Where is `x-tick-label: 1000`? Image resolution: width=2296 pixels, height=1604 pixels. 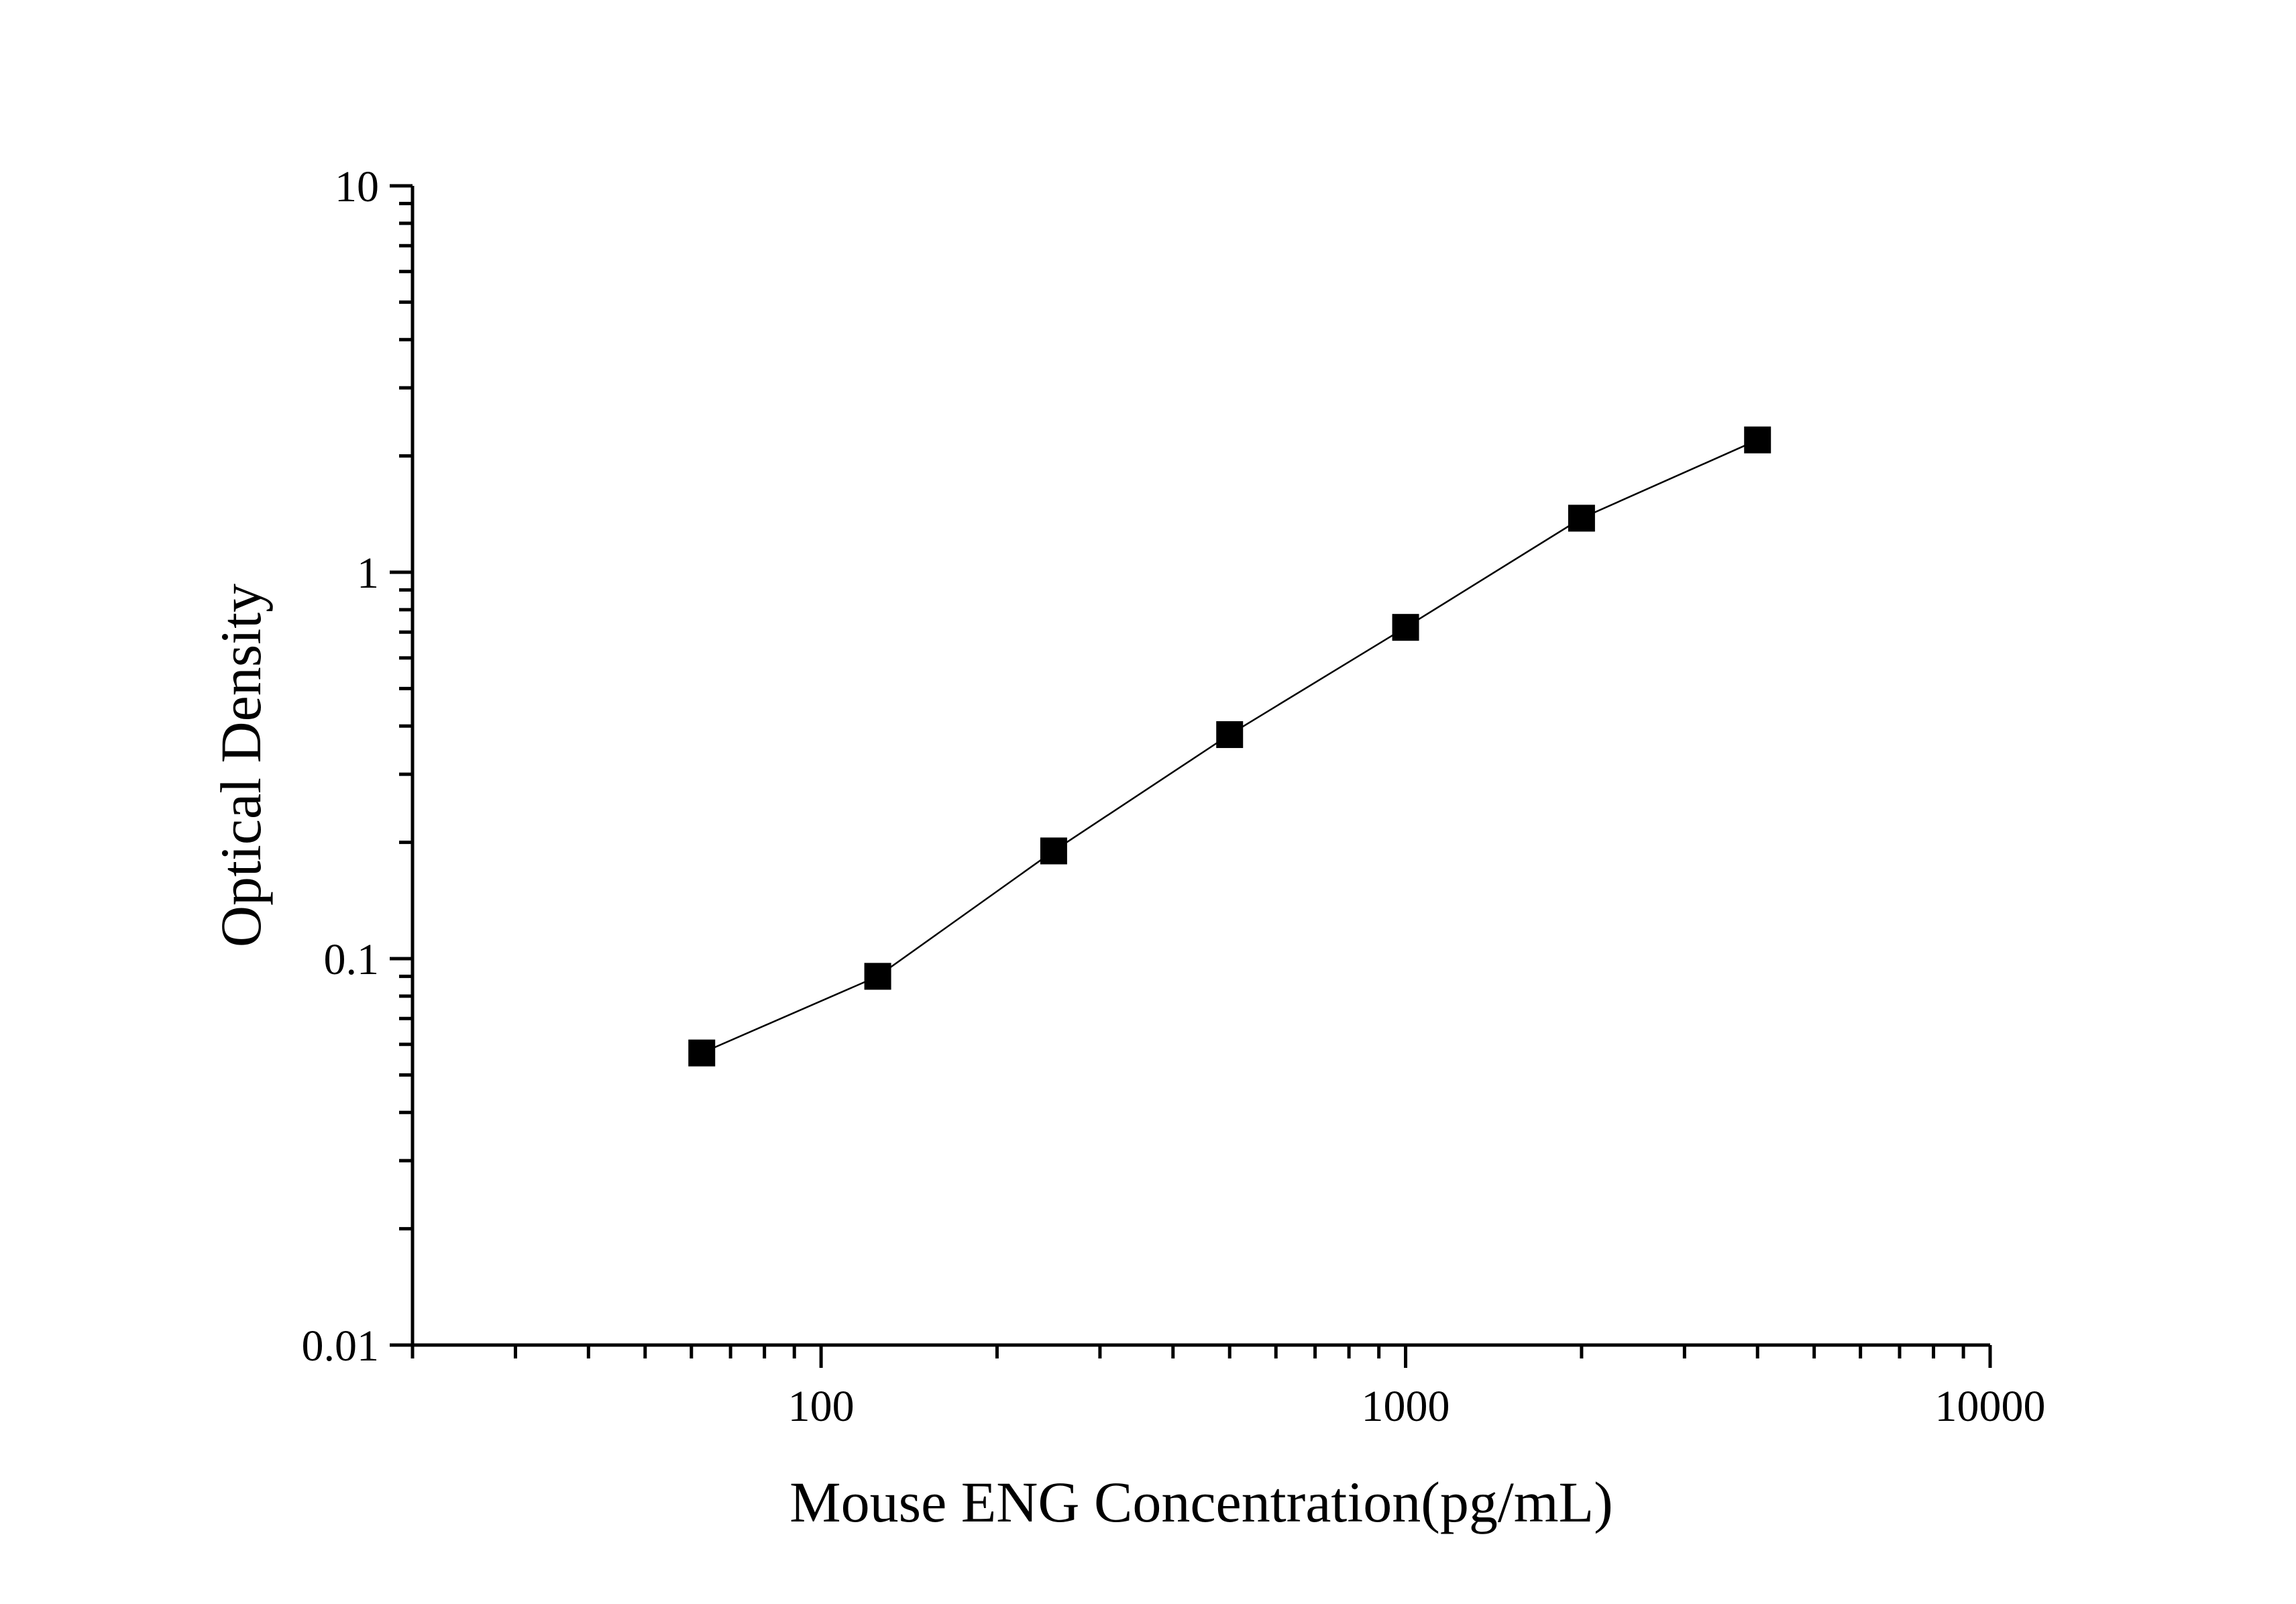 x-tick-label: 1000 is located at coordinates (1406, 1406).